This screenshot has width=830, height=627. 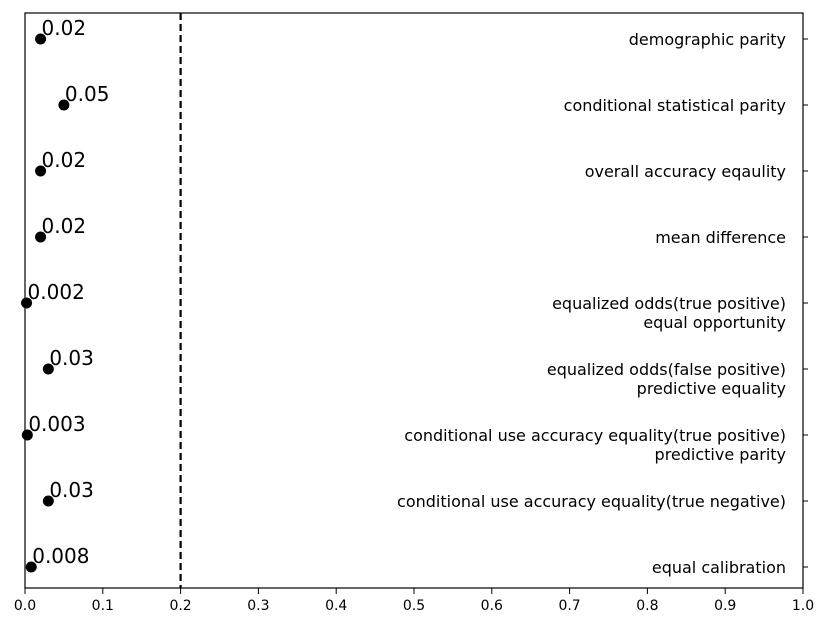 What do you see at coordinates (666, 369) in the screenshot?
I see `category-label: equalized odds(false positive)` at bounding box center [666, 369].